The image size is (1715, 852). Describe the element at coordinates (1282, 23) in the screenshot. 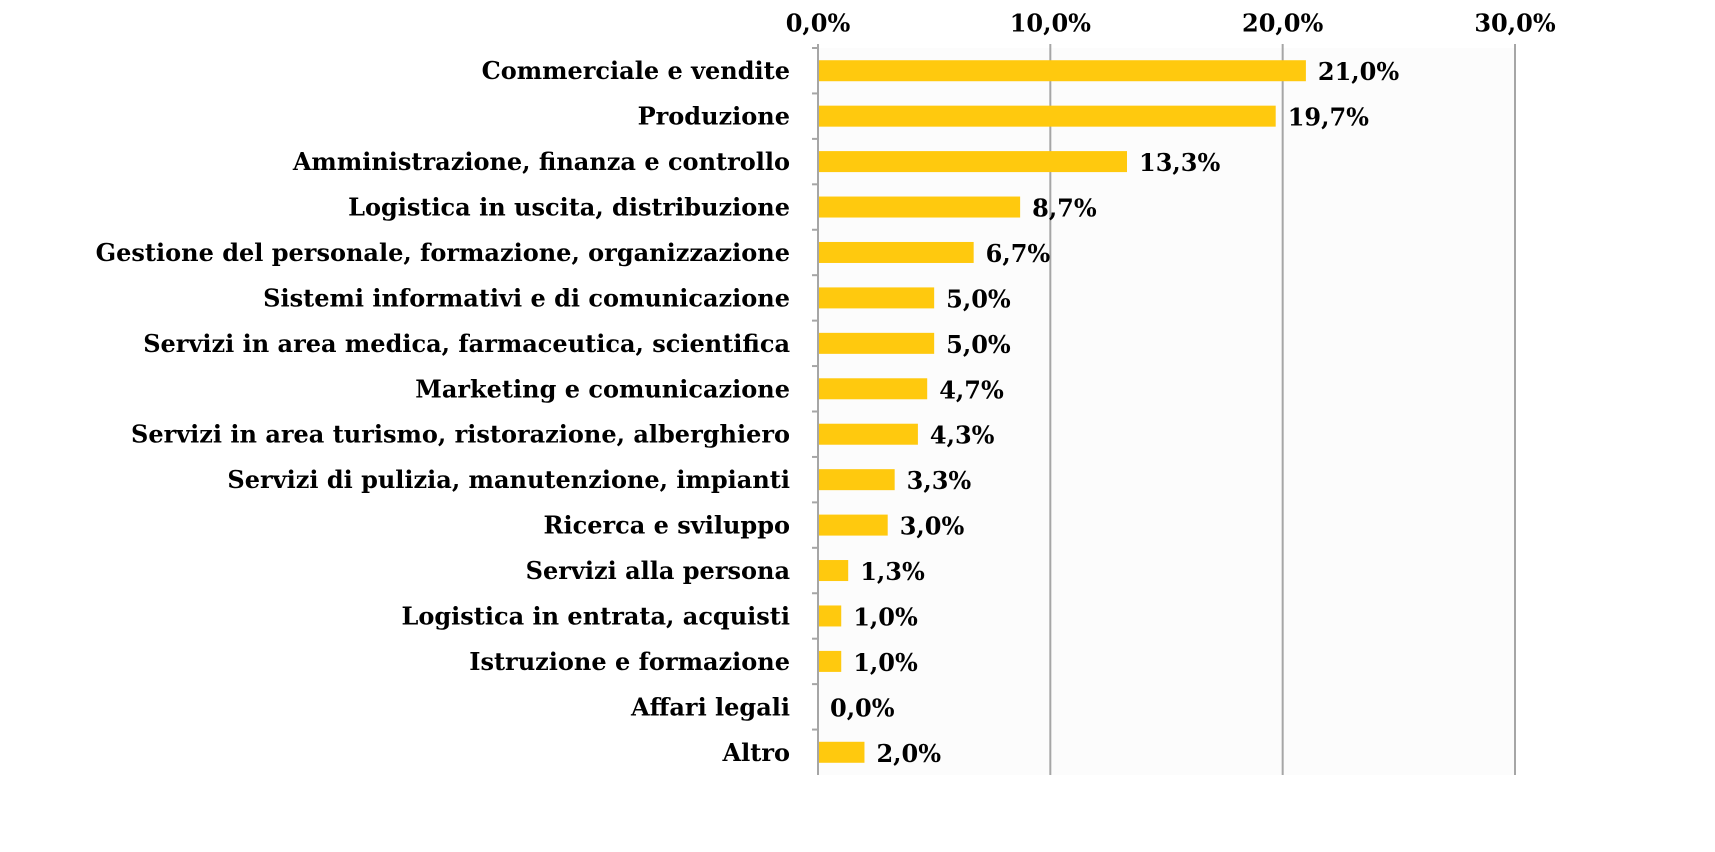

I see `x-tick-label: 20,0%` at that location.